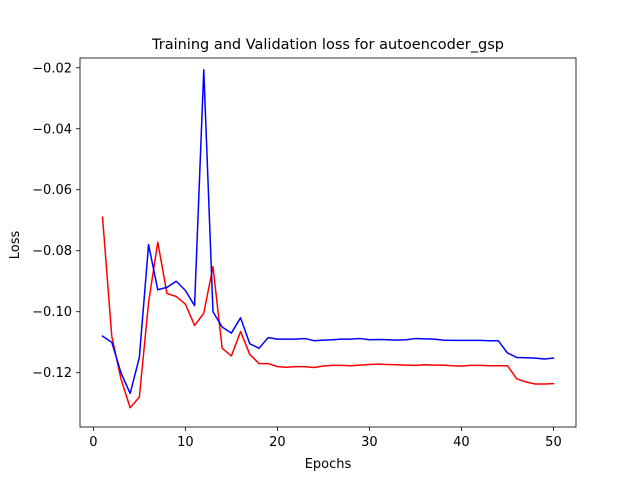 The width and height of the screenshot is (640, 480). I want to click on x-tick-label: 50, so click(553, 442).